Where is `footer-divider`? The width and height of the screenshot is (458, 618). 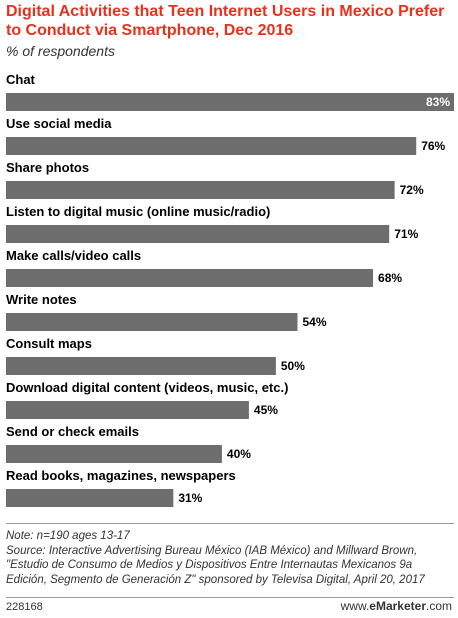
footer-divider is located at coordinates (230, 523).